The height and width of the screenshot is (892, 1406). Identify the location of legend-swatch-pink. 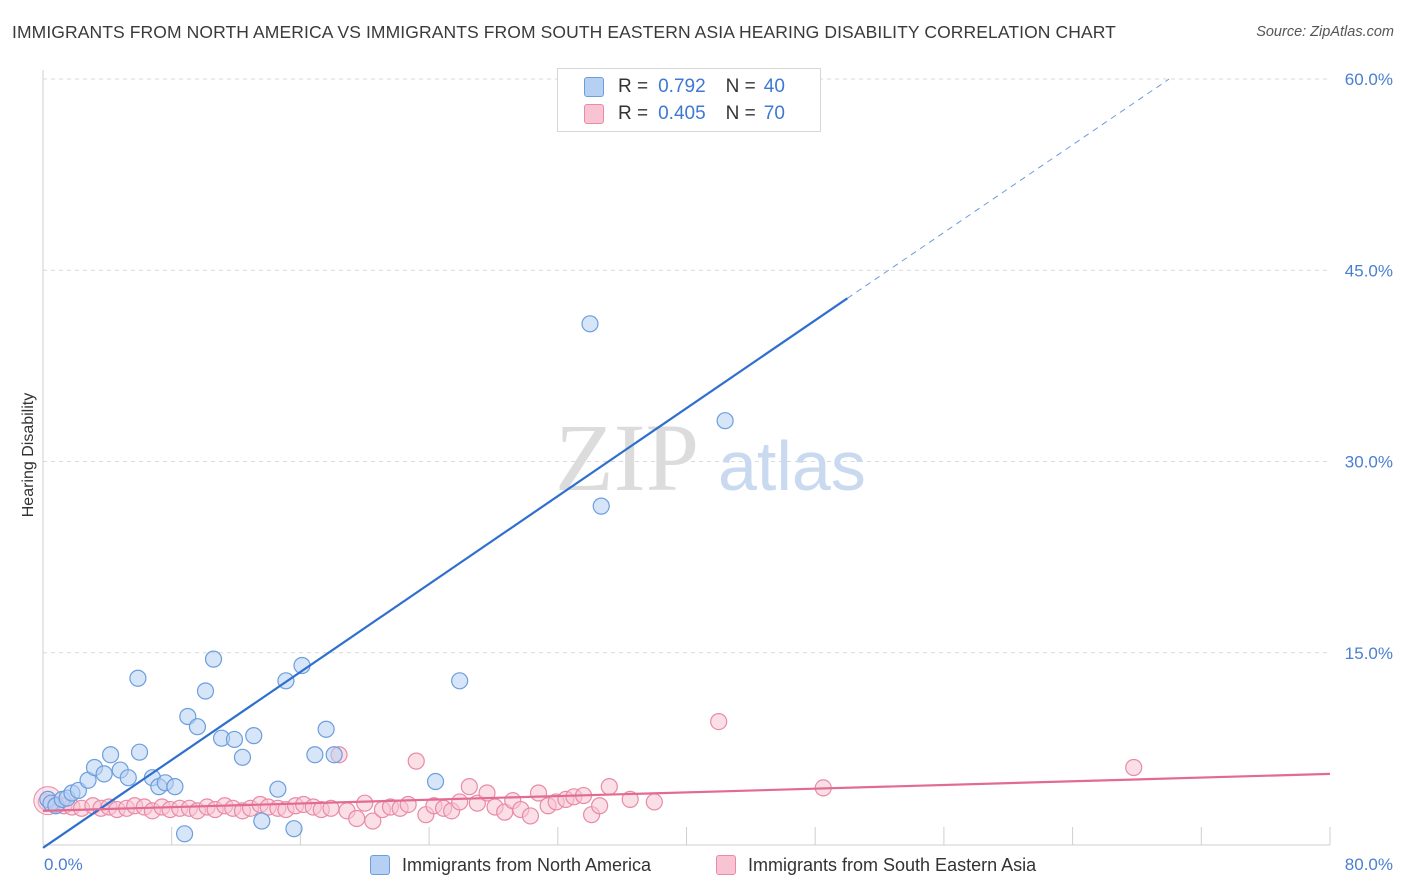
(594, 114).